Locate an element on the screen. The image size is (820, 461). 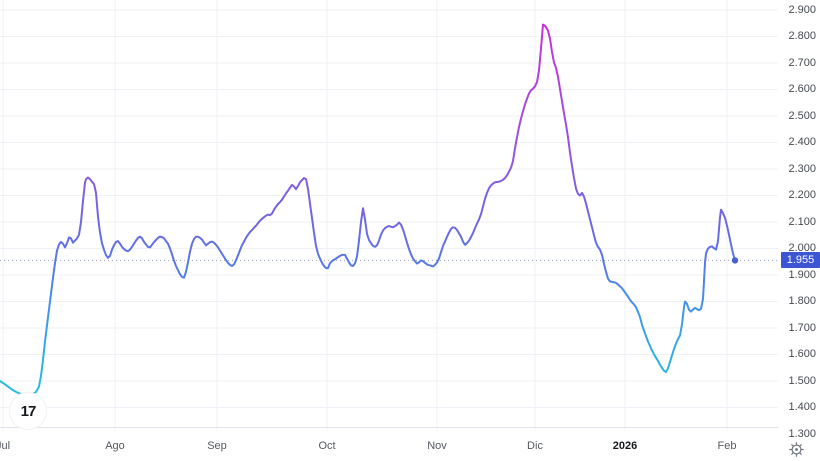
y-axis-tick-label: 1.800 is located at coordinates (802, 301).